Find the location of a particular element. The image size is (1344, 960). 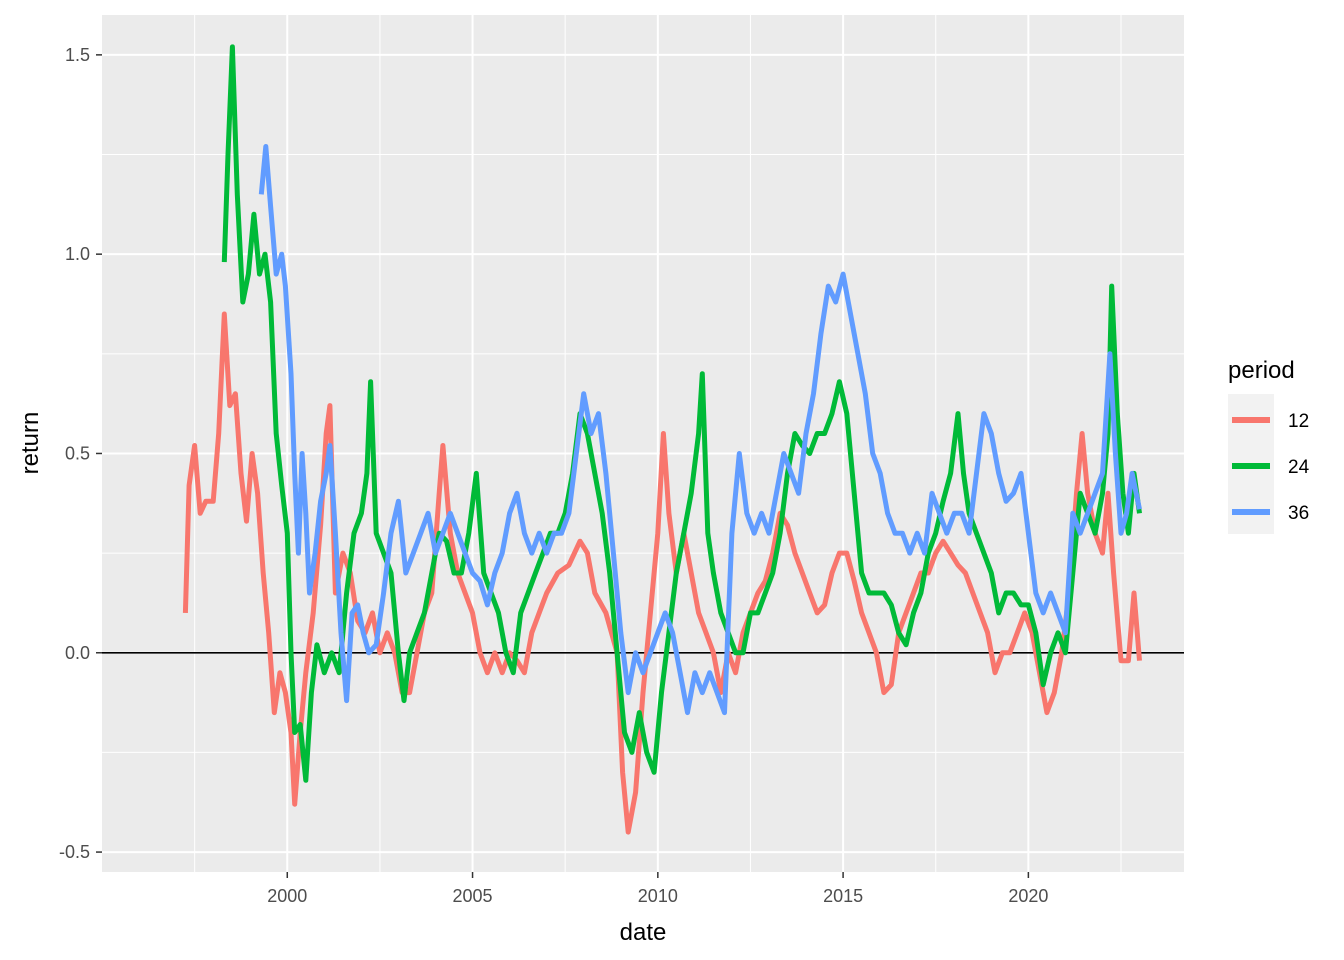

x-axis-ticks: 2000 2005 2010 2015 2020 is located at coordinates (657, 889).